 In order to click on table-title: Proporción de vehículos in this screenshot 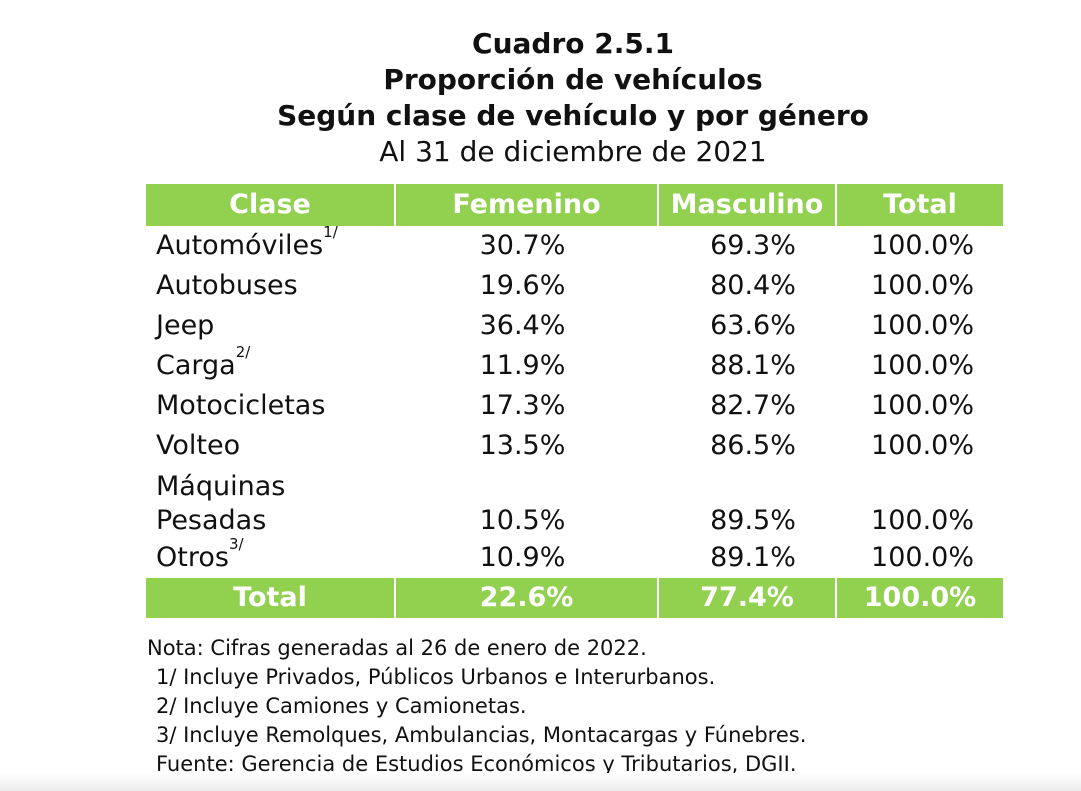, I will do `click(573, 79)`.